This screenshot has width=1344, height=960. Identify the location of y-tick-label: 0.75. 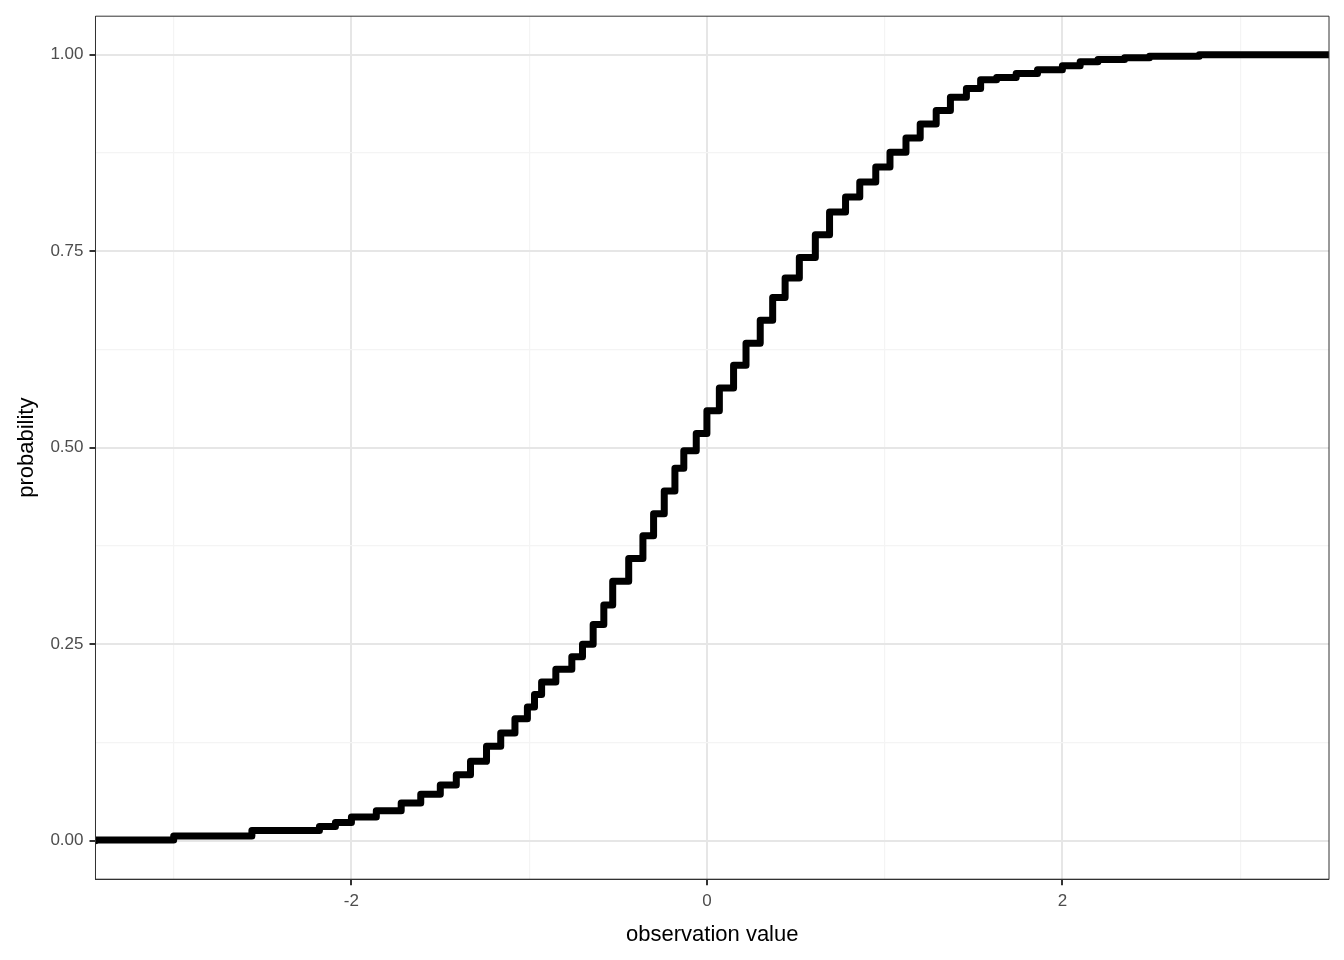
(67, 250).